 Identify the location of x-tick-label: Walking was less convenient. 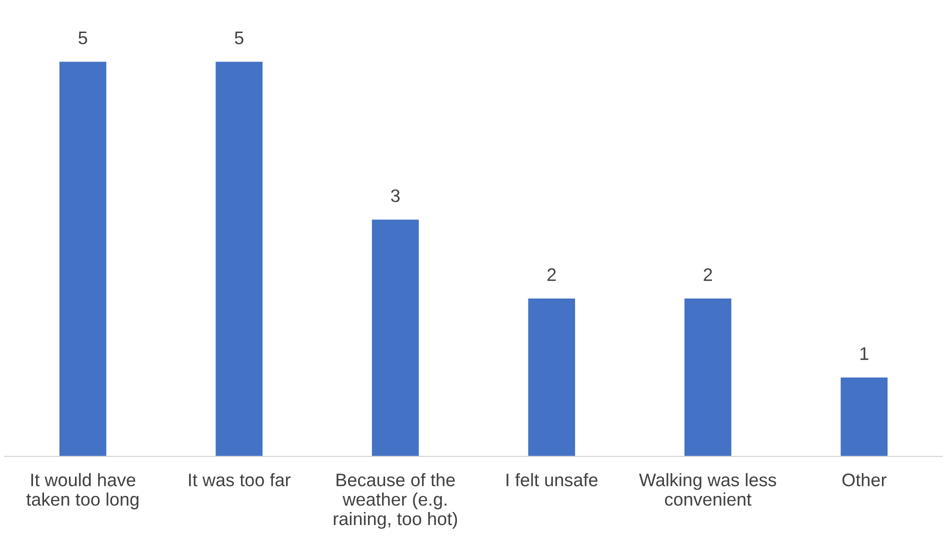
(707, 489).